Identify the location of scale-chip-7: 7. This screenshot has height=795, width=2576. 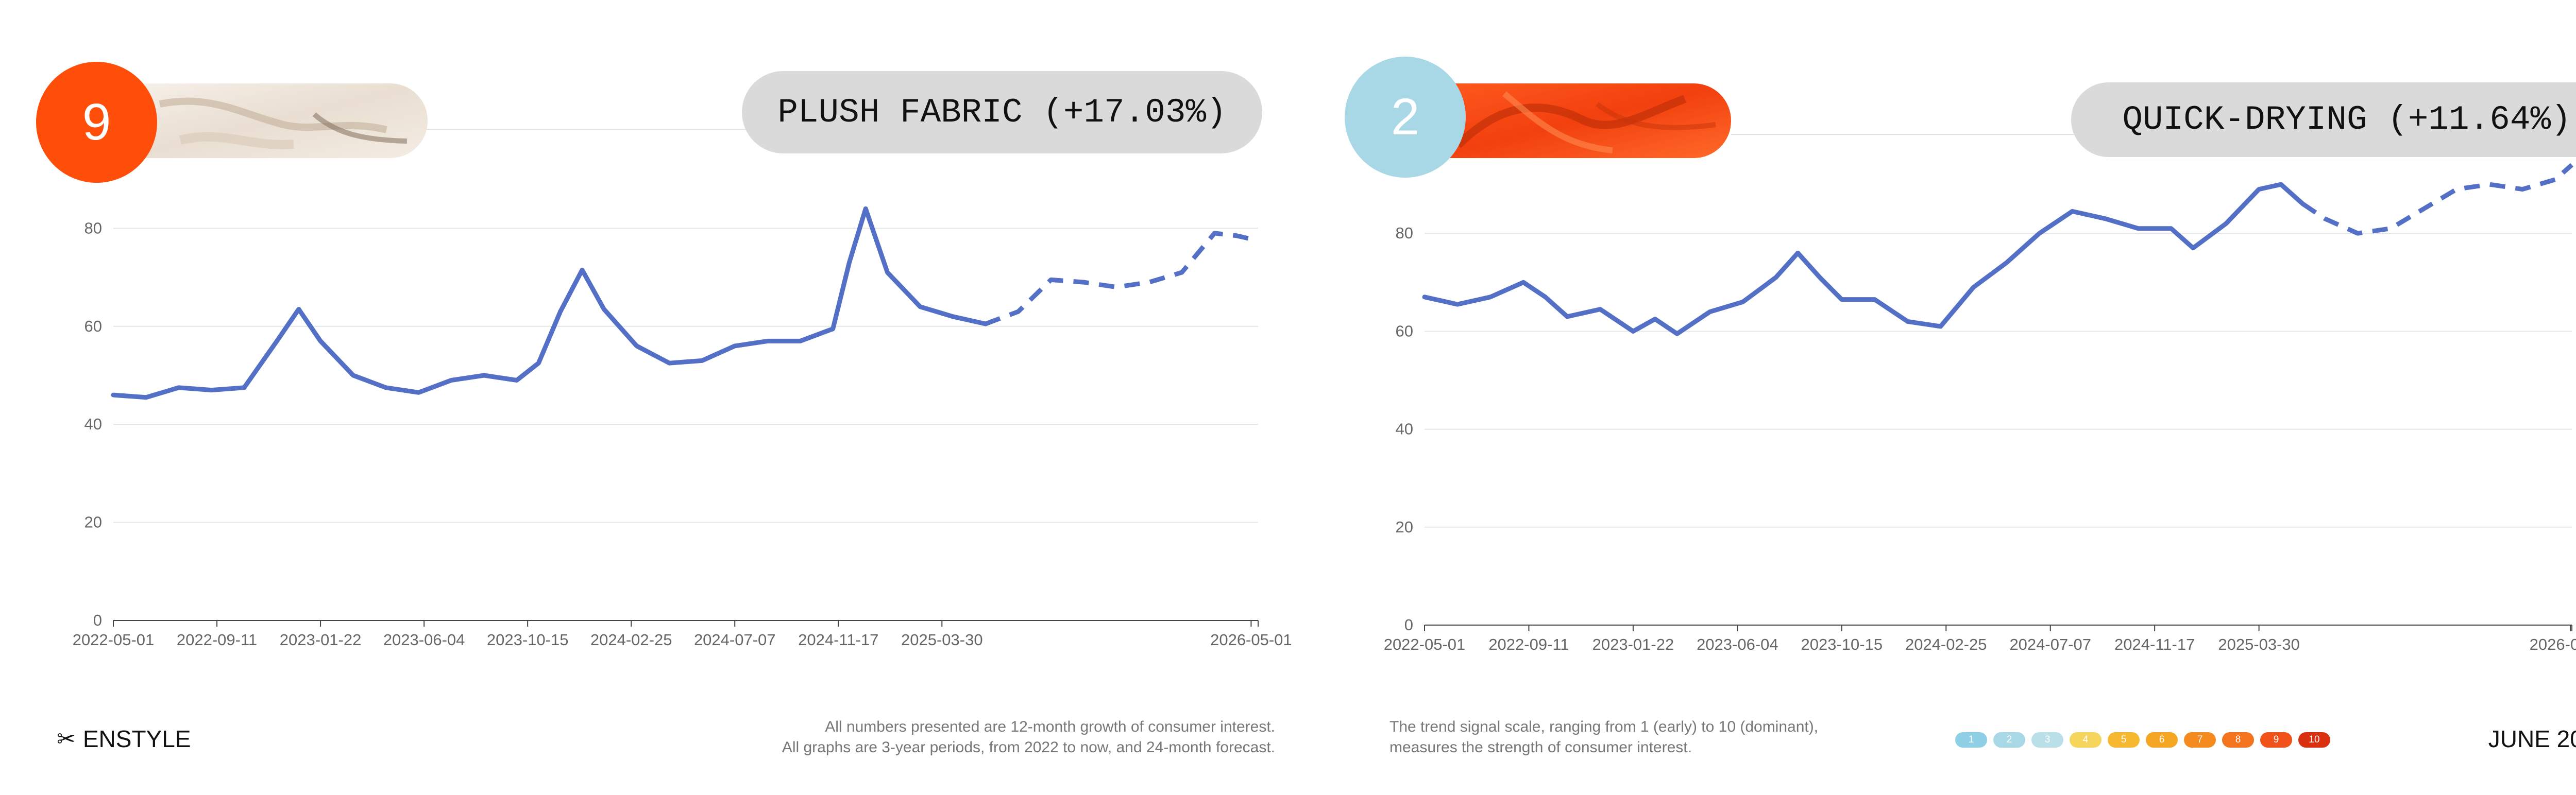
(2200, 740).